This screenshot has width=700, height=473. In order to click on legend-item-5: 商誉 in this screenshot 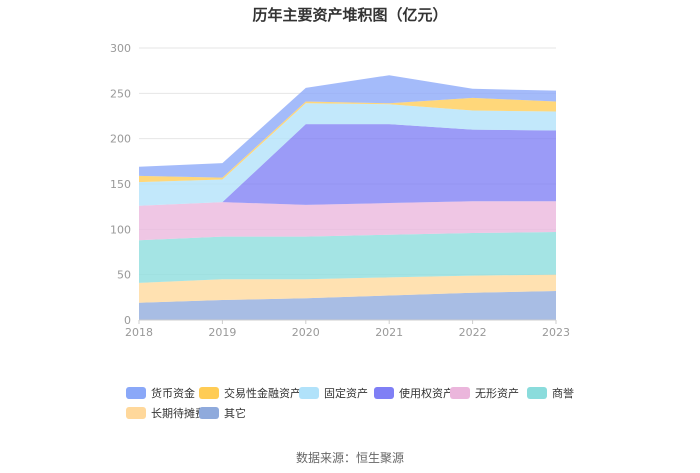, I will do `click(550, 393)`.